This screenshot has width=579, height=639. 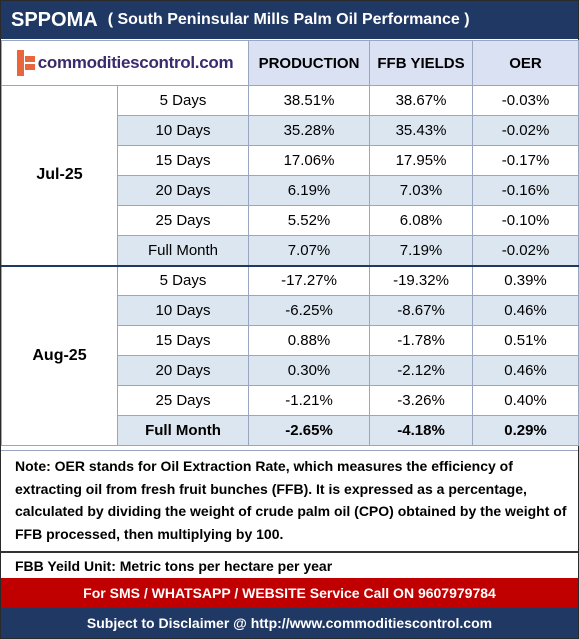 I want to click on production-cell: 5.52%, so click(x=309, y=220).